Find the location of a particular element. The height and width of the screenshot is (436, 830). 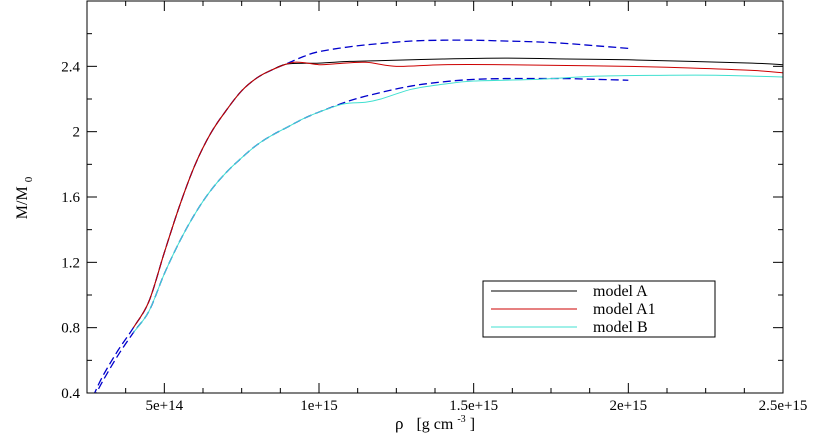

x-axis-symbol: ρ is located at coordinates (399, 423).